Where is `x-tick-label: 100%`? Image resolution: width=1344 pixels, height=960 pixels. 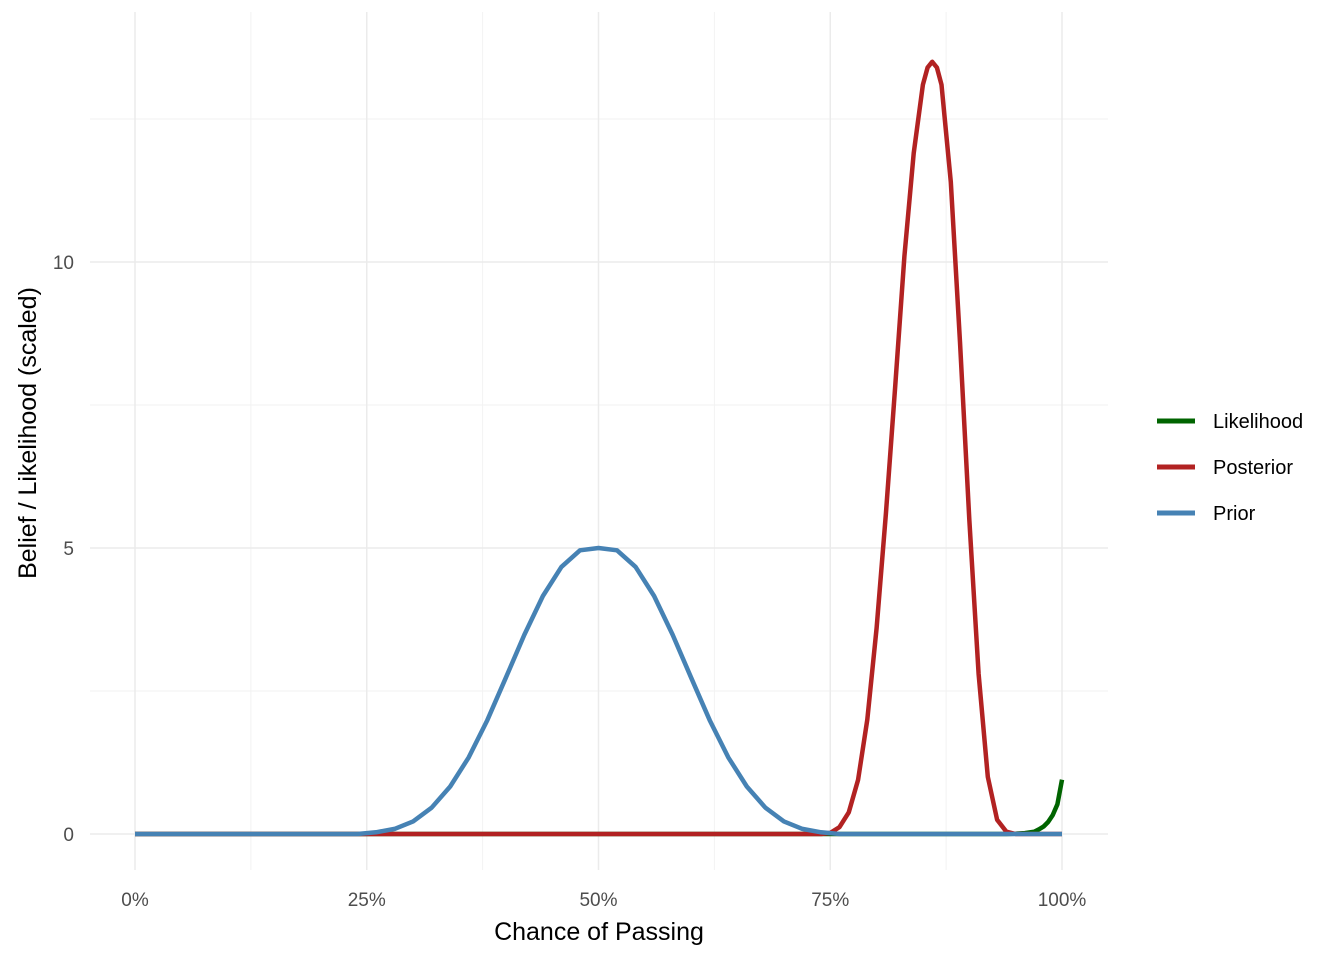 x-tick-label: 100% is located at coordinates (1062, 900).